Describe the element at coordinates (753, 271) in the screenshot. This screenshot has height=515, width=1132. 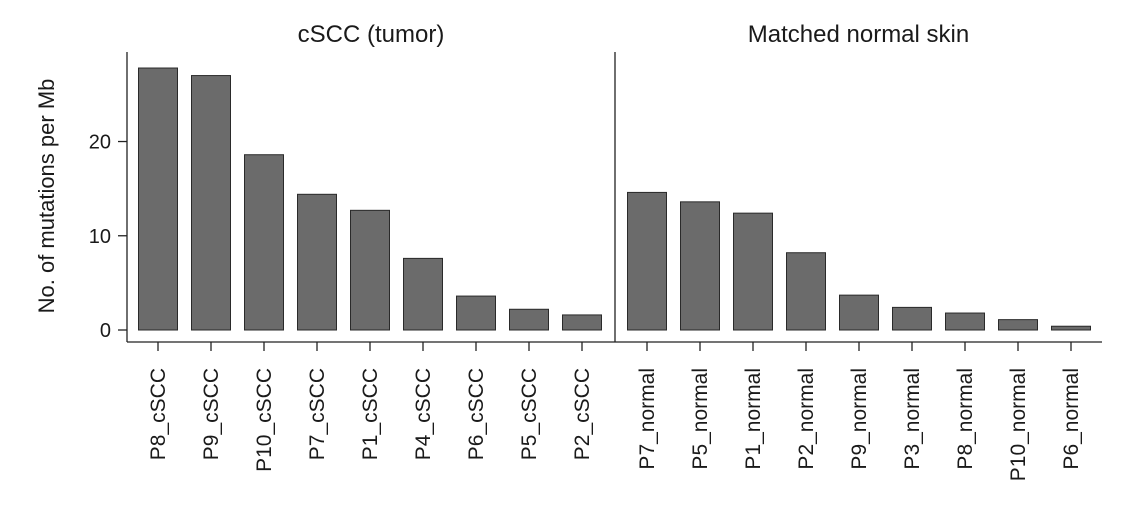
I see `bar-P1_normal` at that location.